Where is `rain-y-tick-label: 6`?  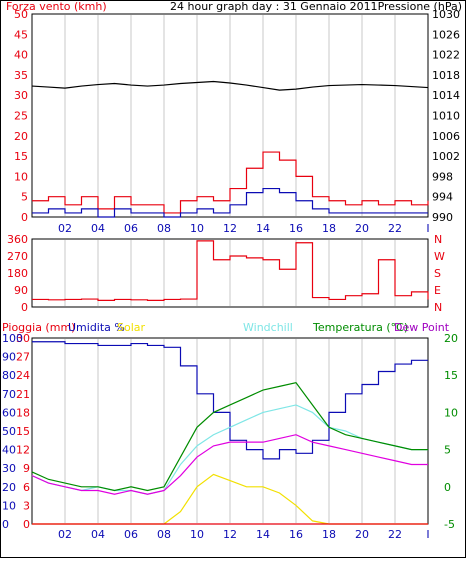 rain-y-tick-label: 6 is located at coordinates (26, 487).